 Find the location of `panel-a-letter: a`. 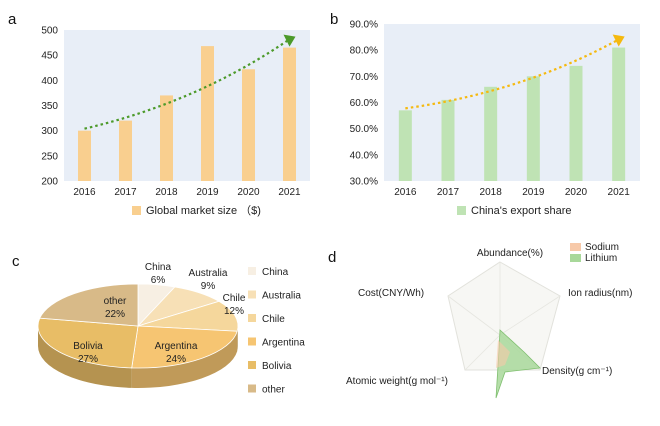

panel-a-letter: a is located at coordinates (12, 19).